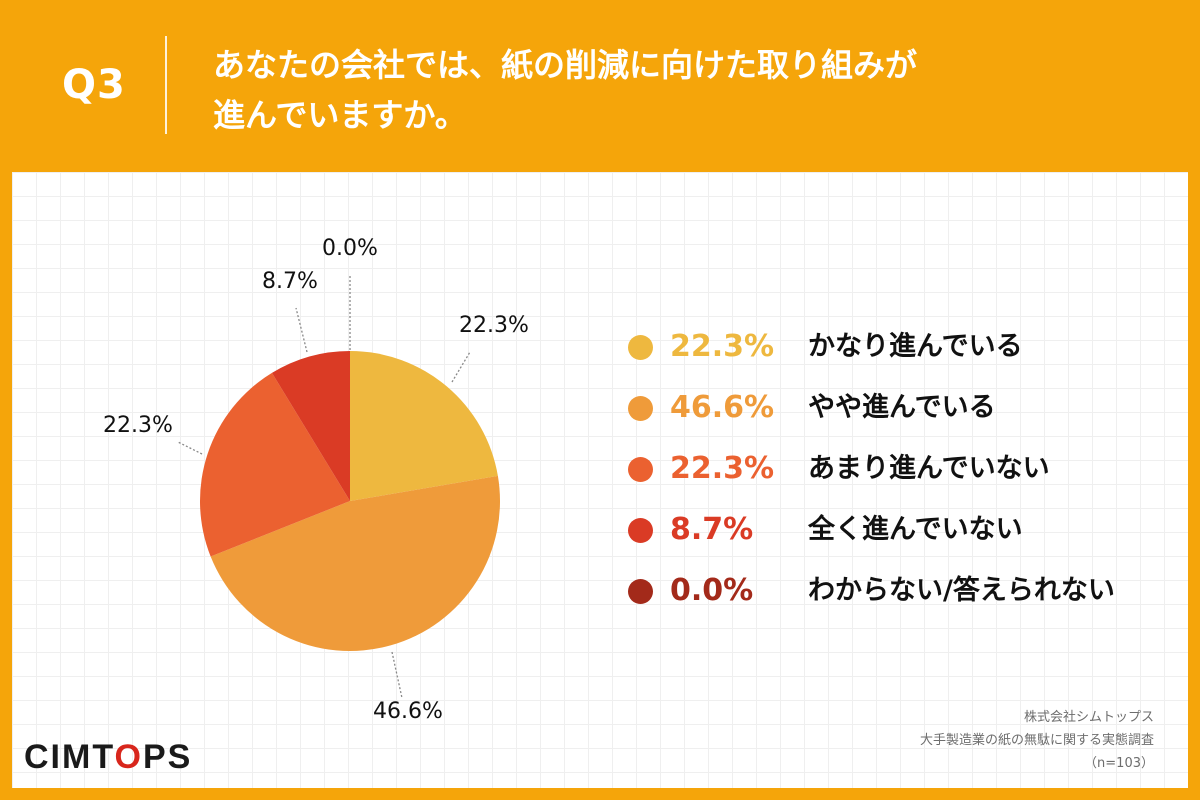  What do you see at coordinates (565, 65) in the screenshot?
I see `question-line-1: あなたの会社では、紙の削減に向けた取り組みが` at bounding box center [565, 65].